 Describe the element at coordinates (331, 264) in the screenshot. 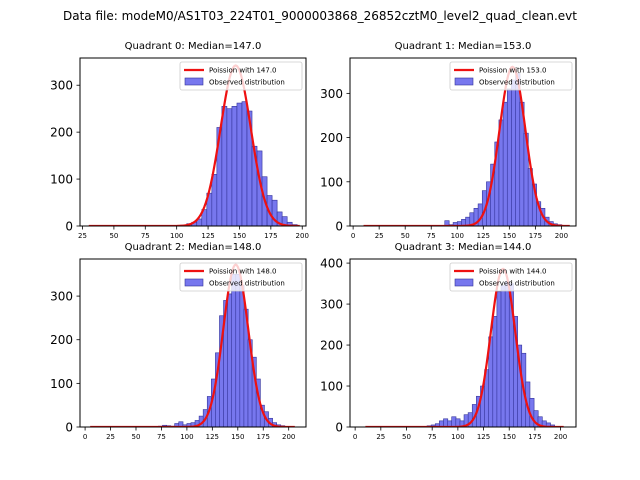

I see `y-tick-label: 400` at that location.